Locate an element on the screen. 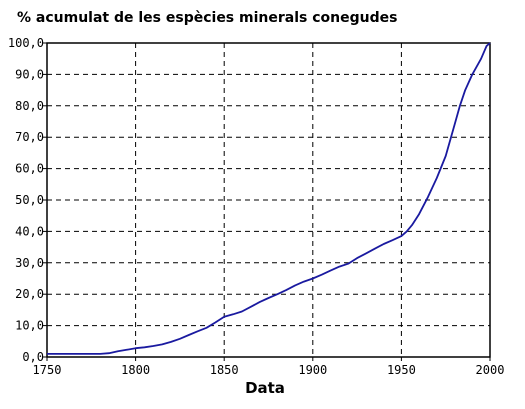  y-tick-label: 30,0 is located at coordinates (29, 263).